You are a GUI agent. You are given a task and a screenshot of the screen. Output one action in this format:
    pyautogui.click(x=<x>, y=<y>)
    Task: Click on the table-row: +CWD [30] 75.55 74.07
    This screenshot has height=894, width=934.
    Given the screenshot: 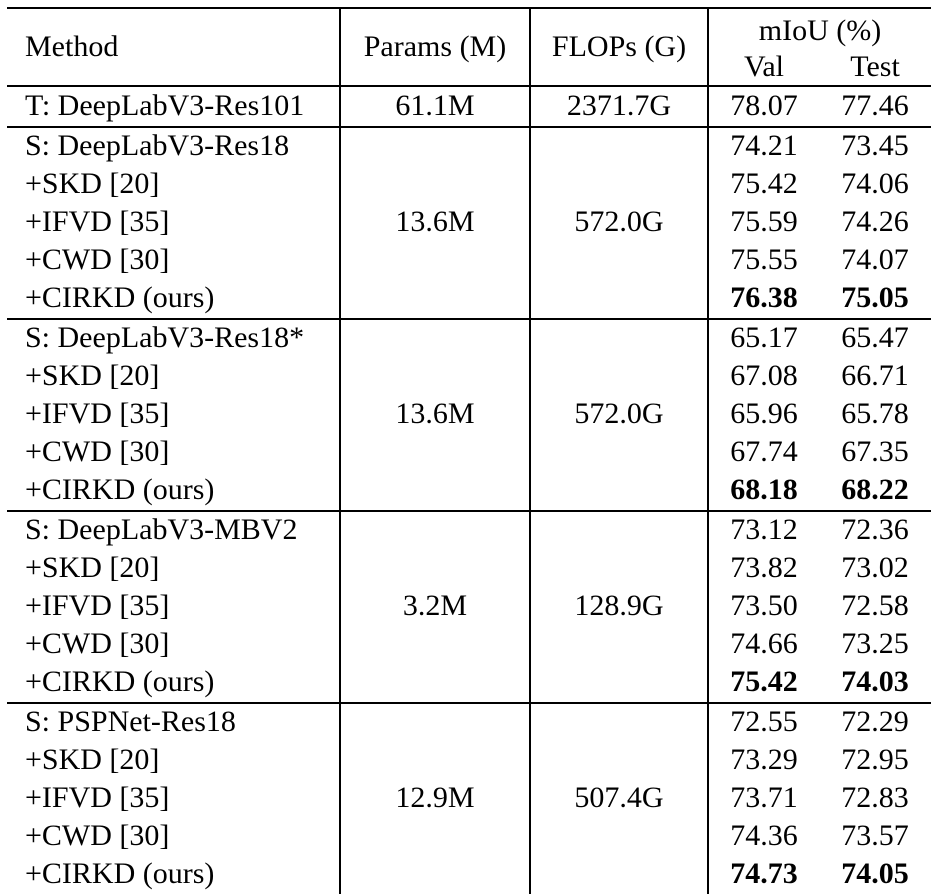 What is the action you would take?
    pyautogui.click(x=469, y=260)
    